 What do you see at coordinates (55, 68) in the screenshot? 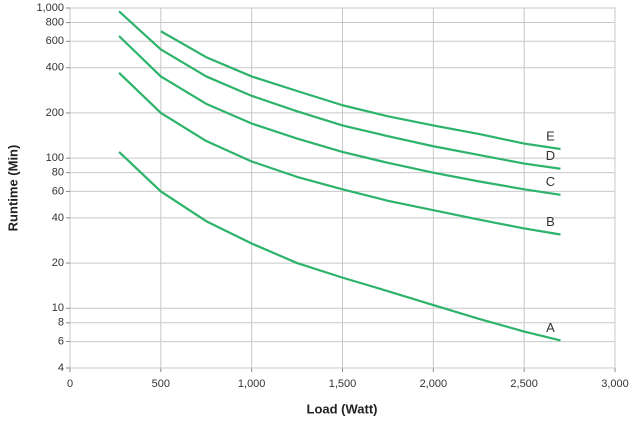
I see `y-tick-label: 400` at bounding box center [55, 68].